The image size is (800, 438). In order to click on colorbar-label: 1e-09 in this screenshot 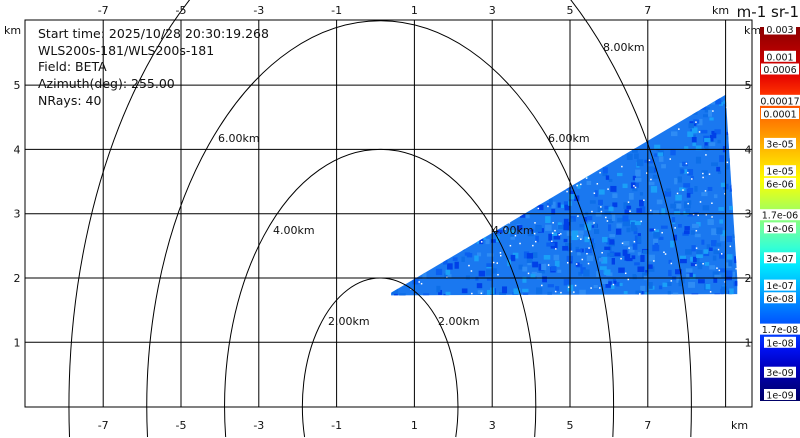, I will do `click(779, 396)`.